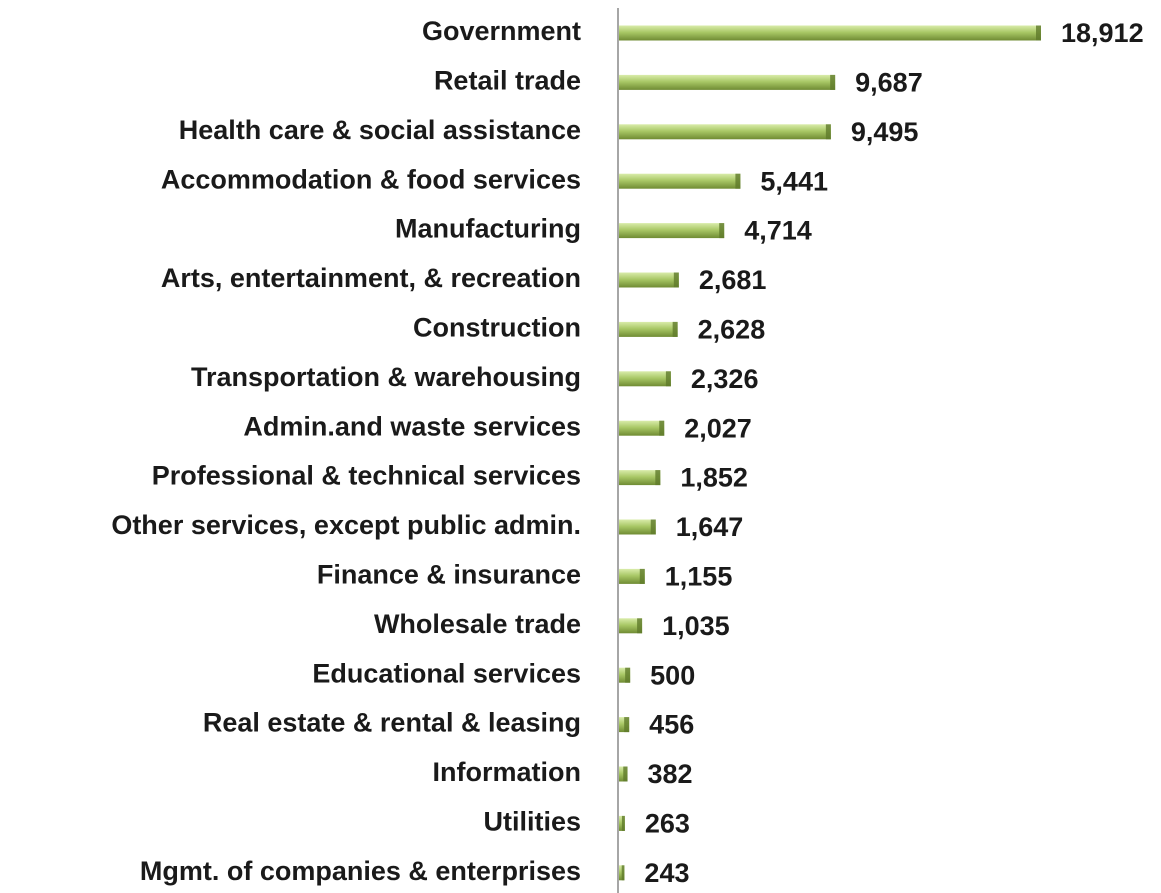 This screenshot has width=1161, height=893. I want to click on value-label: 456, so click(671, 725).